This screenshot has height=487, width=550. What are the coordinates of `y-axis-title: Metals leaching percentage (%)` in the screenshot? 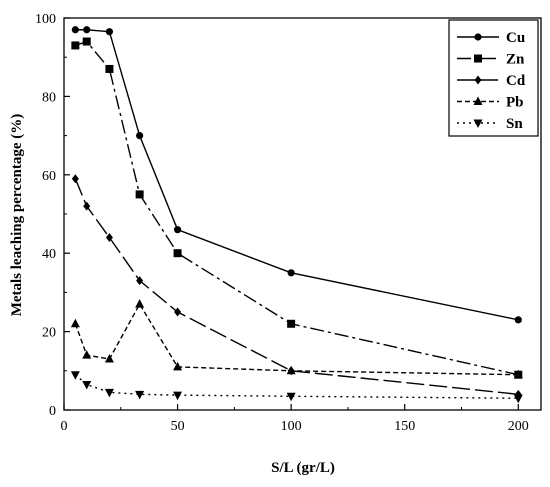 It's located at (17, 215).